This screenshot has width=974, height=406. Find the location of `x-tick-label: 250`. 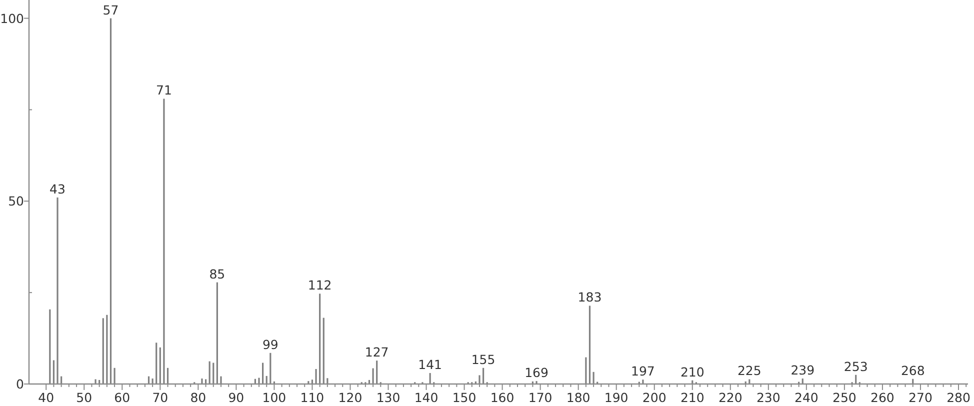

x-tick-label: 250 is located at coordinates (844, 397).